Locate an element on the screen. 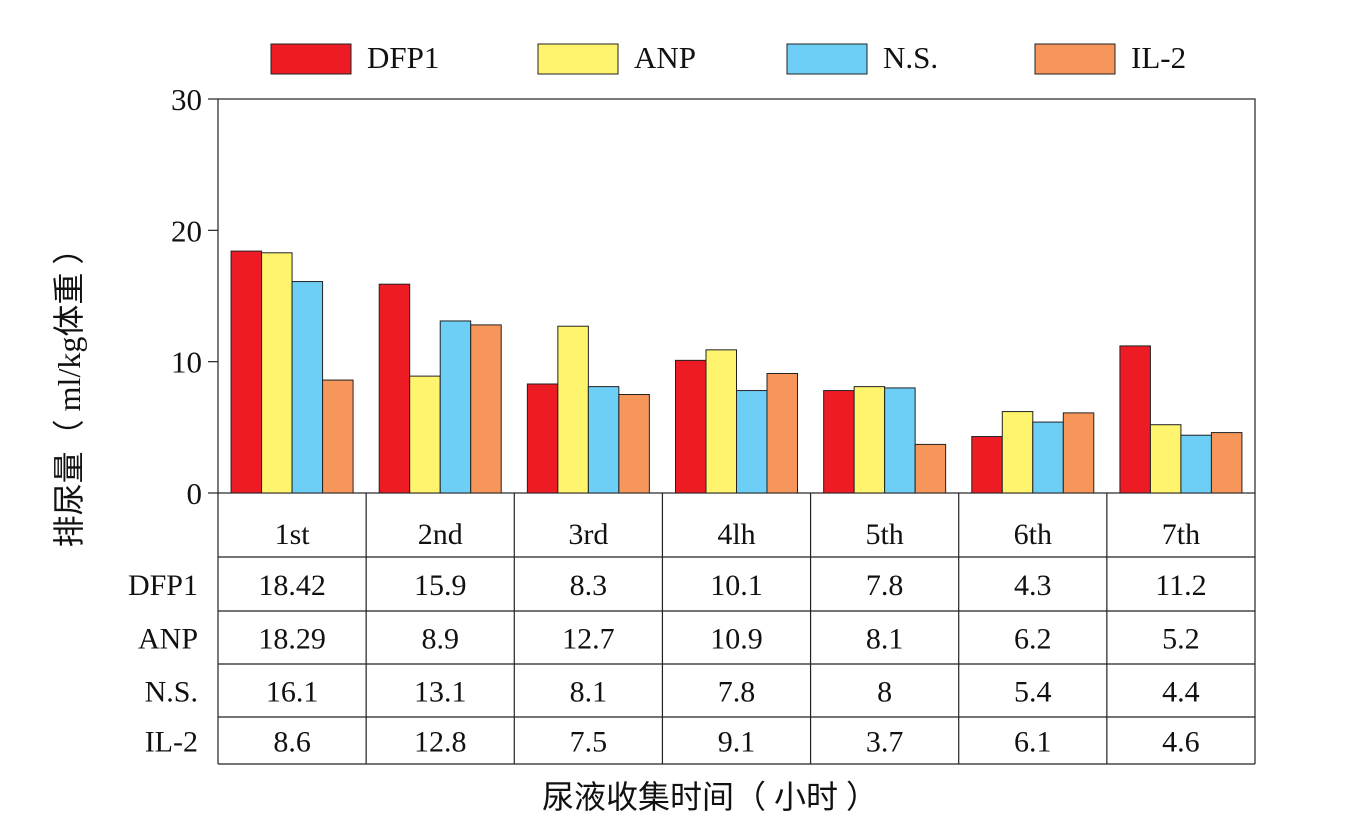 This screenshot has width=1360, height=840. category-label: 2nd is located at coordinates (440, 534).